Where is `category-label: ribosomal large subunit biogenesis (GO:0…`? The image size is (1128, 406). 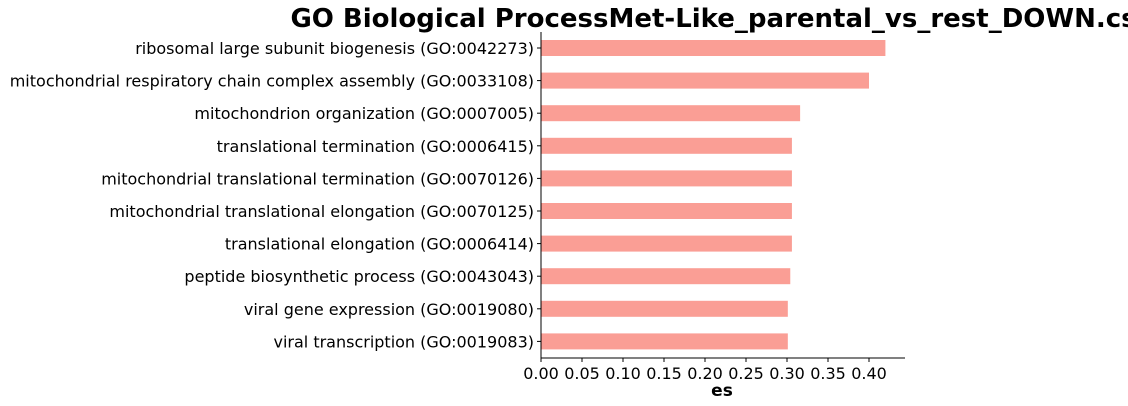
category-label: ribosomal large subunit biogenesis (GO:0… is located at coordinates (334, 48).